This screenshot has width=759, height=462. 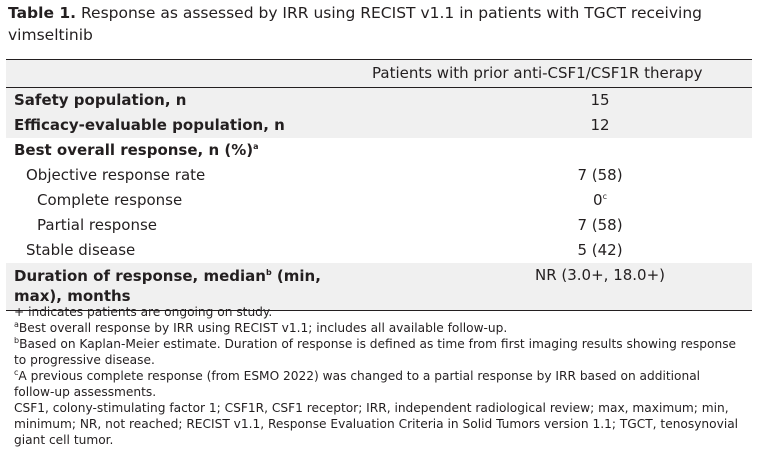 What do you see at coordinates (100, 100) in the screenshot?
I see `row-label: Safety population, n` at bounding box center [100, 100].